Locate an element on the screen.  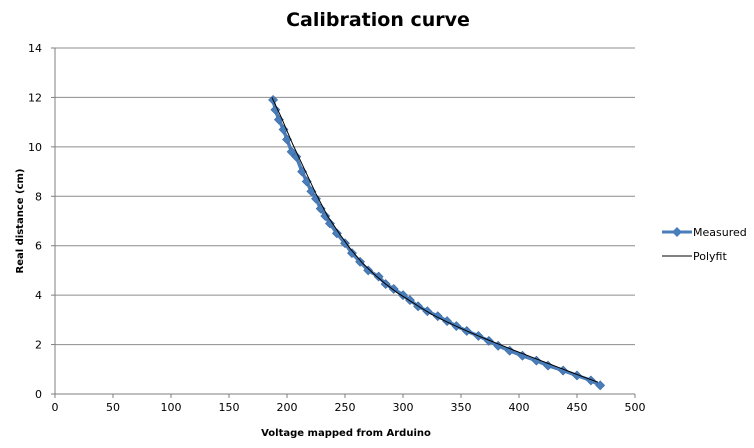
x-tick-label: 50 is located at coordinates (113, 407).